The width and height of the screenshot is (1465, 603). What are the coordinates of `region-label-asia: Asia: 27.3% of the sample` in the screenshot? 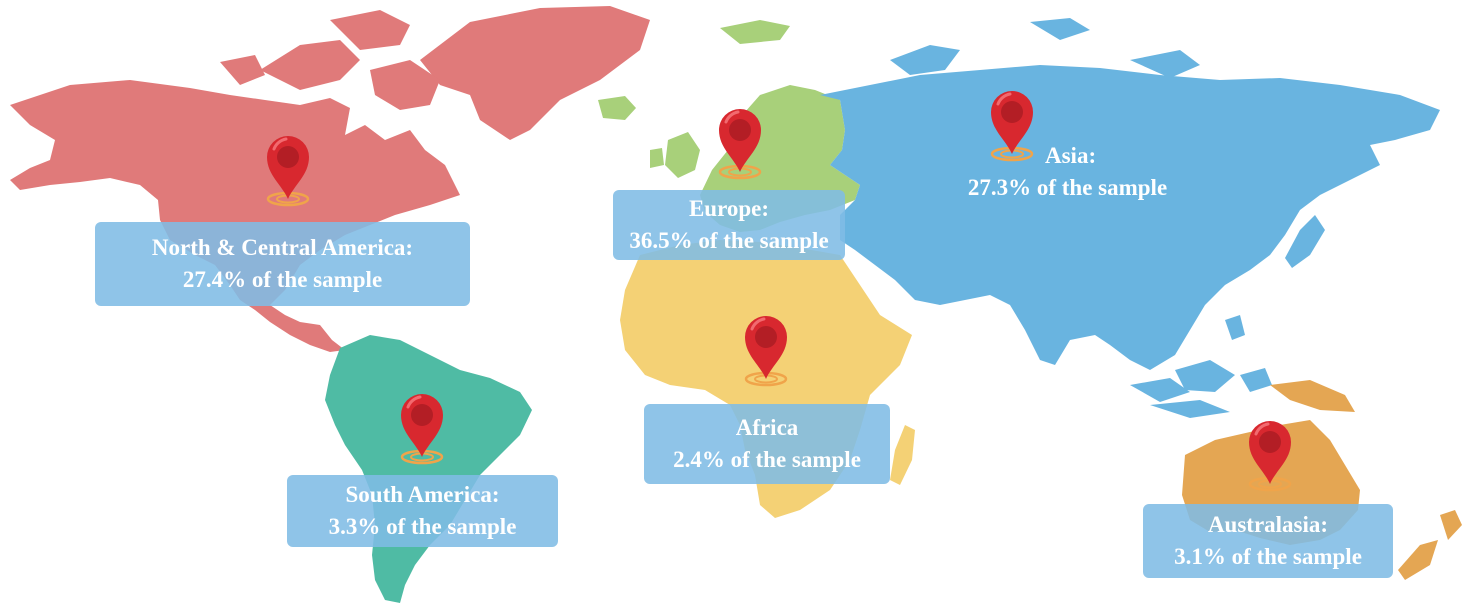 It's located at (1067, 172).